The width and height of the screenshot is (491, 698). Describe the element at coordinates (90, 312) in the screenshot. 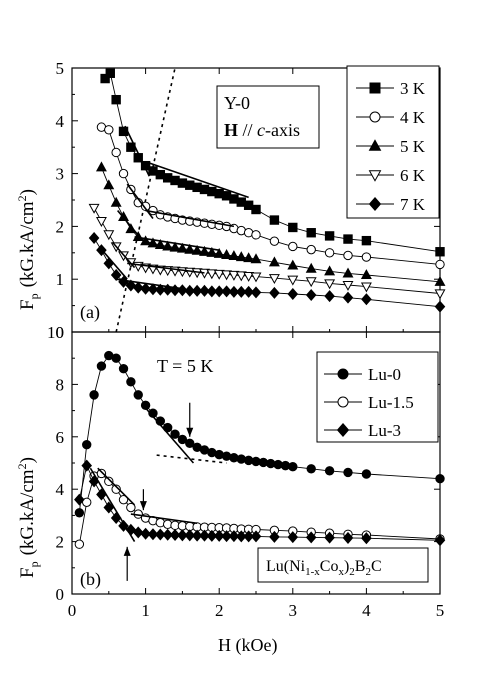

I see `panel-a-label: (a)` at that location.